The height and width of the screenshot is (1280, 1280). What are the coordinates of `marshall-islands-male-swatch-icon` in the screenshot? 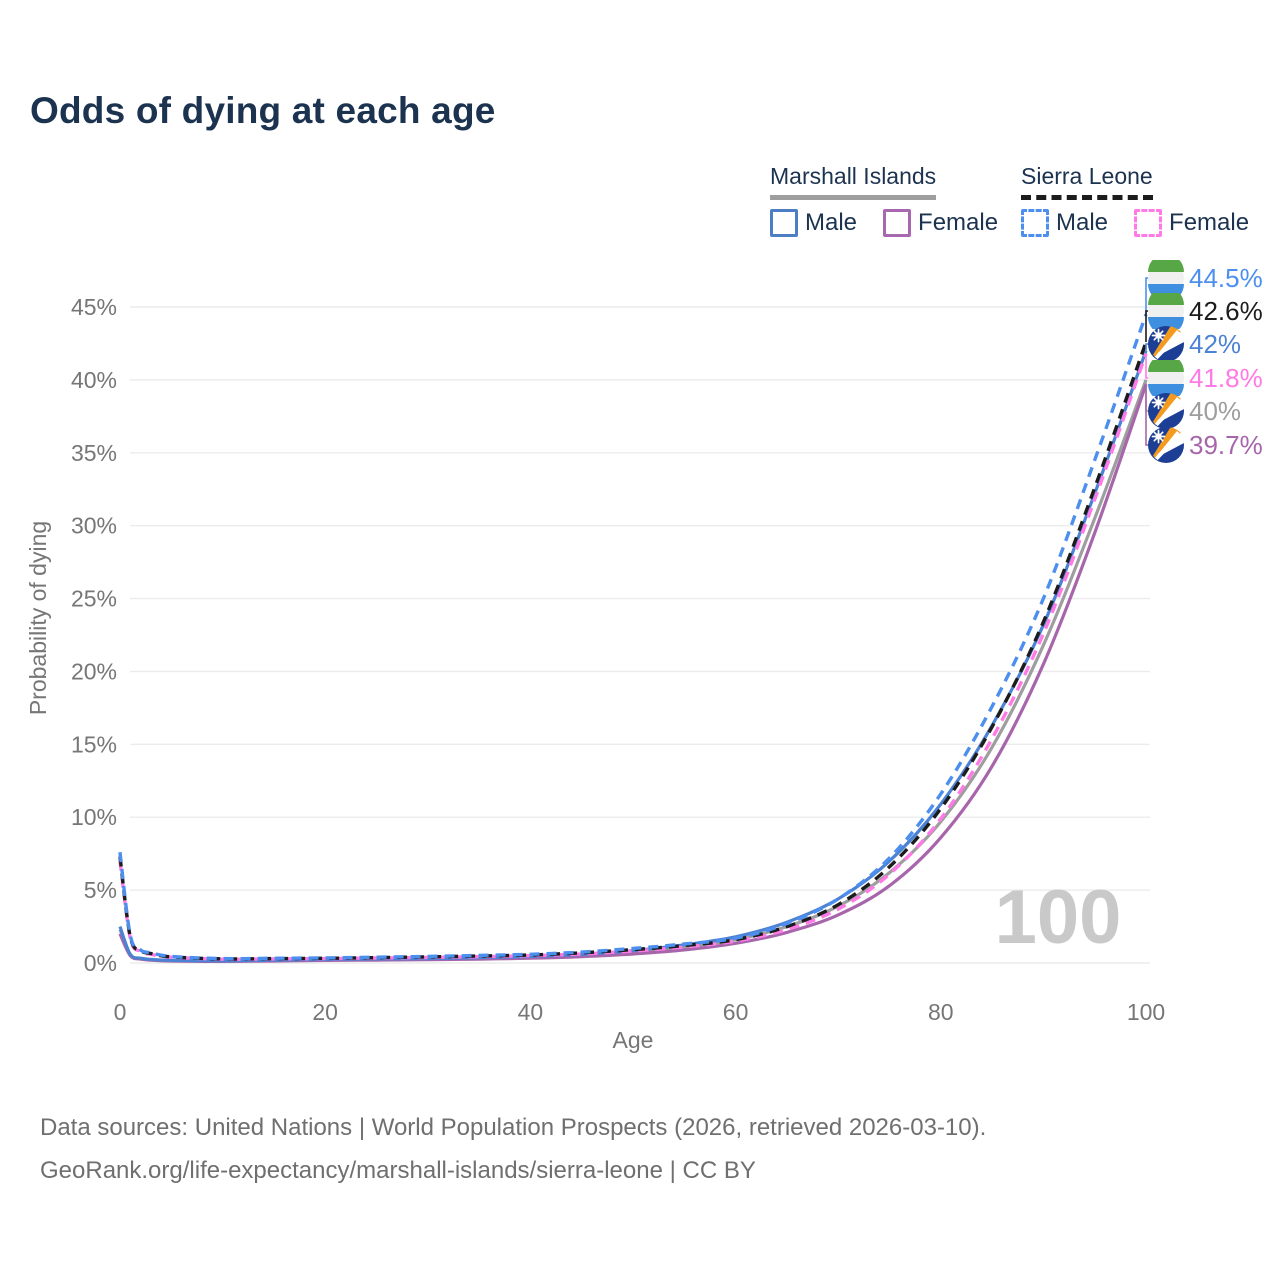 It's located at (784, 223).